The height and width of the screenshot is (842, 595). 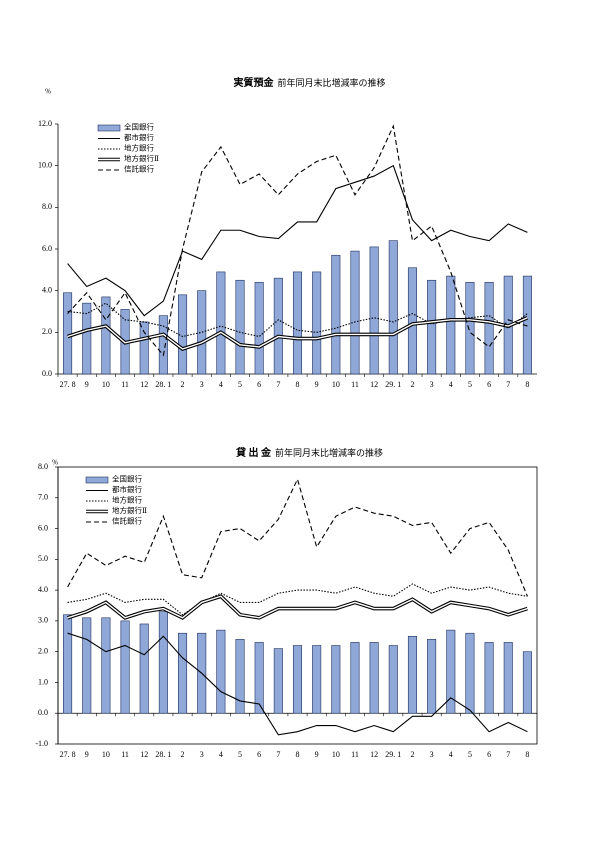 What do you see at coordinates (43, 620) in the screenshot?
I see `y-tick-label: 3.0` at bounding box center [43, 620].